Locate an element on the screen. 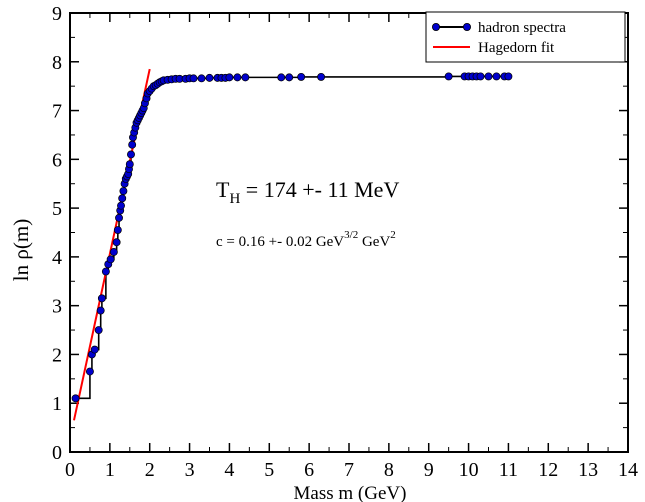  y-tick-label: 4 is located at coordinates (57, 258).